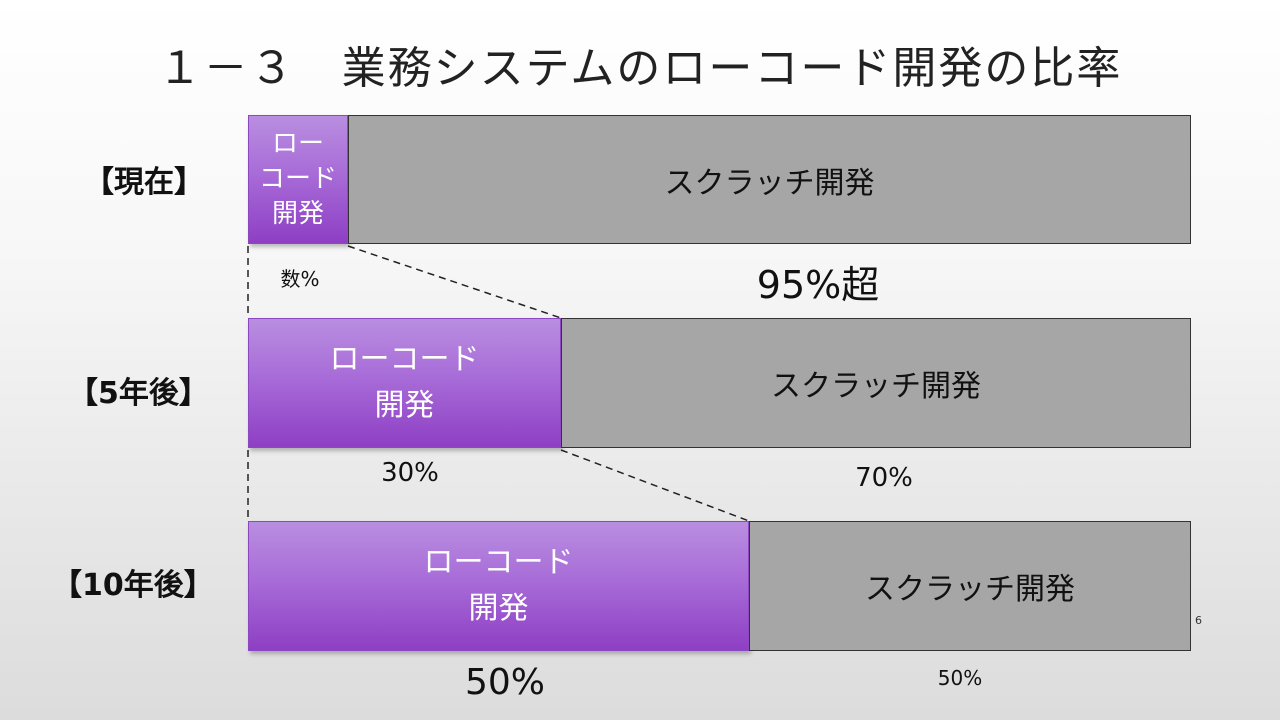 The width and height of the screenshot is (1280, 720). I want to click on low-code-bar-current: ロー コード 開発, so click(298, 179).